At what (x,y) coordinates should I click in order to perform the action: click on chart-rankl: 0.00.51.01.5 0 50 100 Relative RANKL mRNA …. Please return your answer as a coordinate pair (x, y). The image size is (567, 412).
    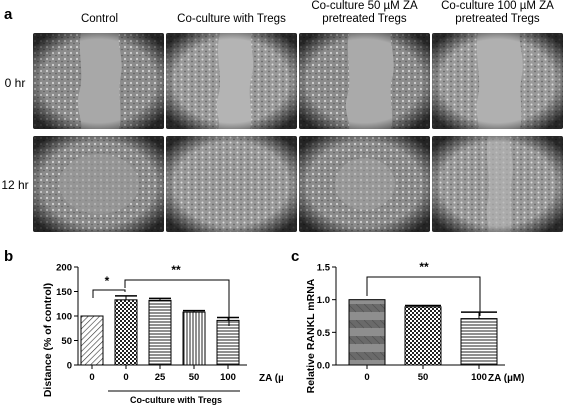
    Looking at the image, I should click on (415, 326).